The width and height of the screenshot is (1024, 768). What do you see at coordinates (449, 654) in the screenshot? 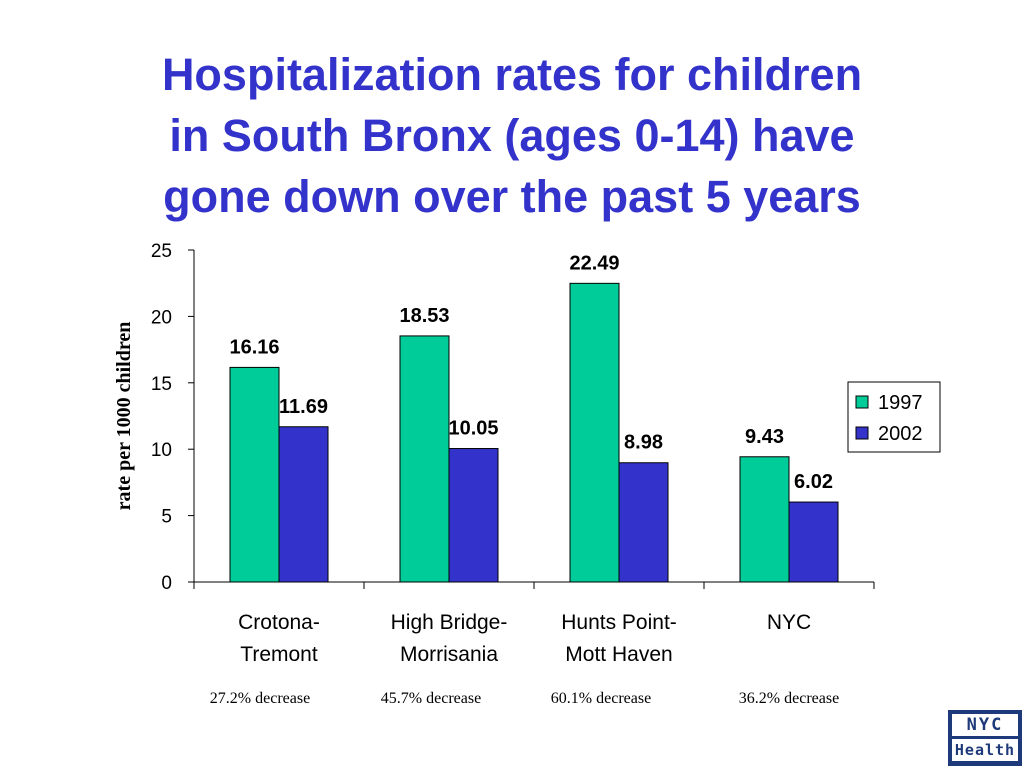
I see `x-category-label: Morrisania` at bounding box center [449, 654].